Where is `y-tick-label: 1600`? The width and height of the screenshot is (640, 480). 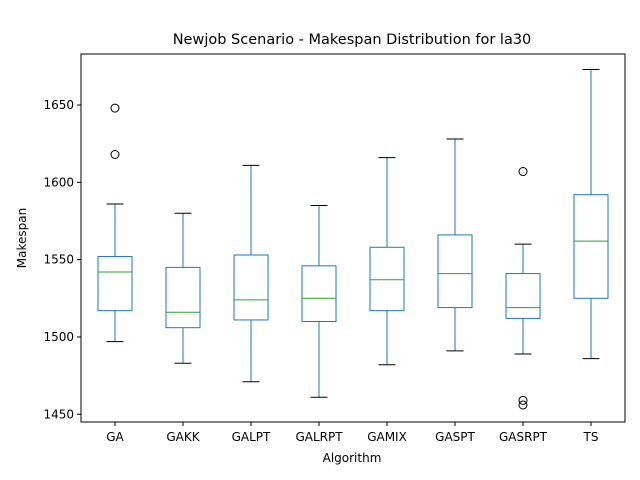 y-tick-label: 1600 is located at coordinates (58, 182).